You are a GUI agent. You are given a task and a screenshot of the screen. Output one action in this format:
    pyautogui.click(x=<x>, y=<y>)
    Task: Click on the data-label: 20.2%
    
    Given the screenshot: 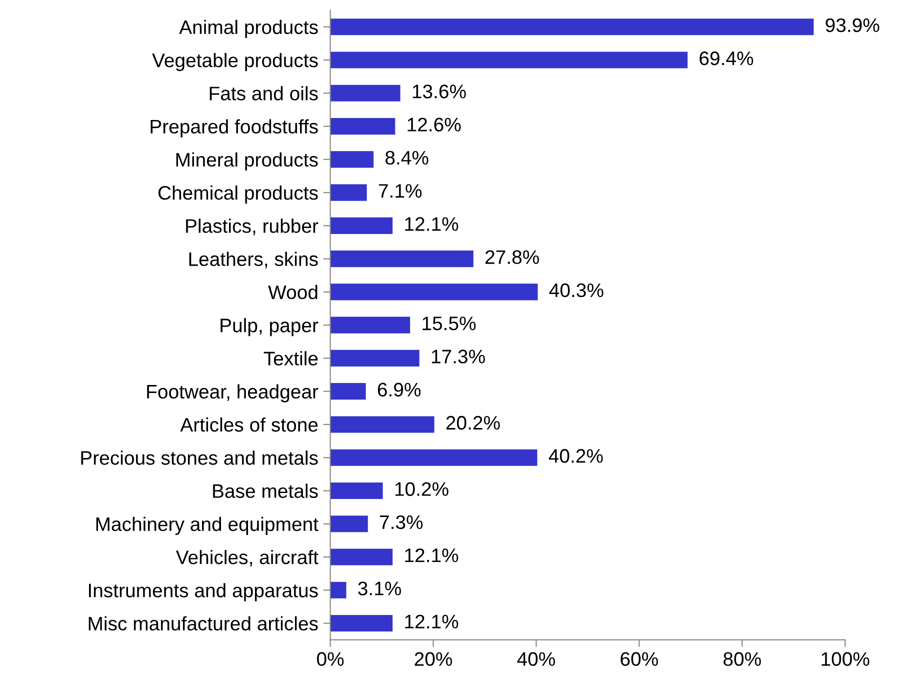 What is the action you would take?
    pyautogui.click(x=473, y=423)
    